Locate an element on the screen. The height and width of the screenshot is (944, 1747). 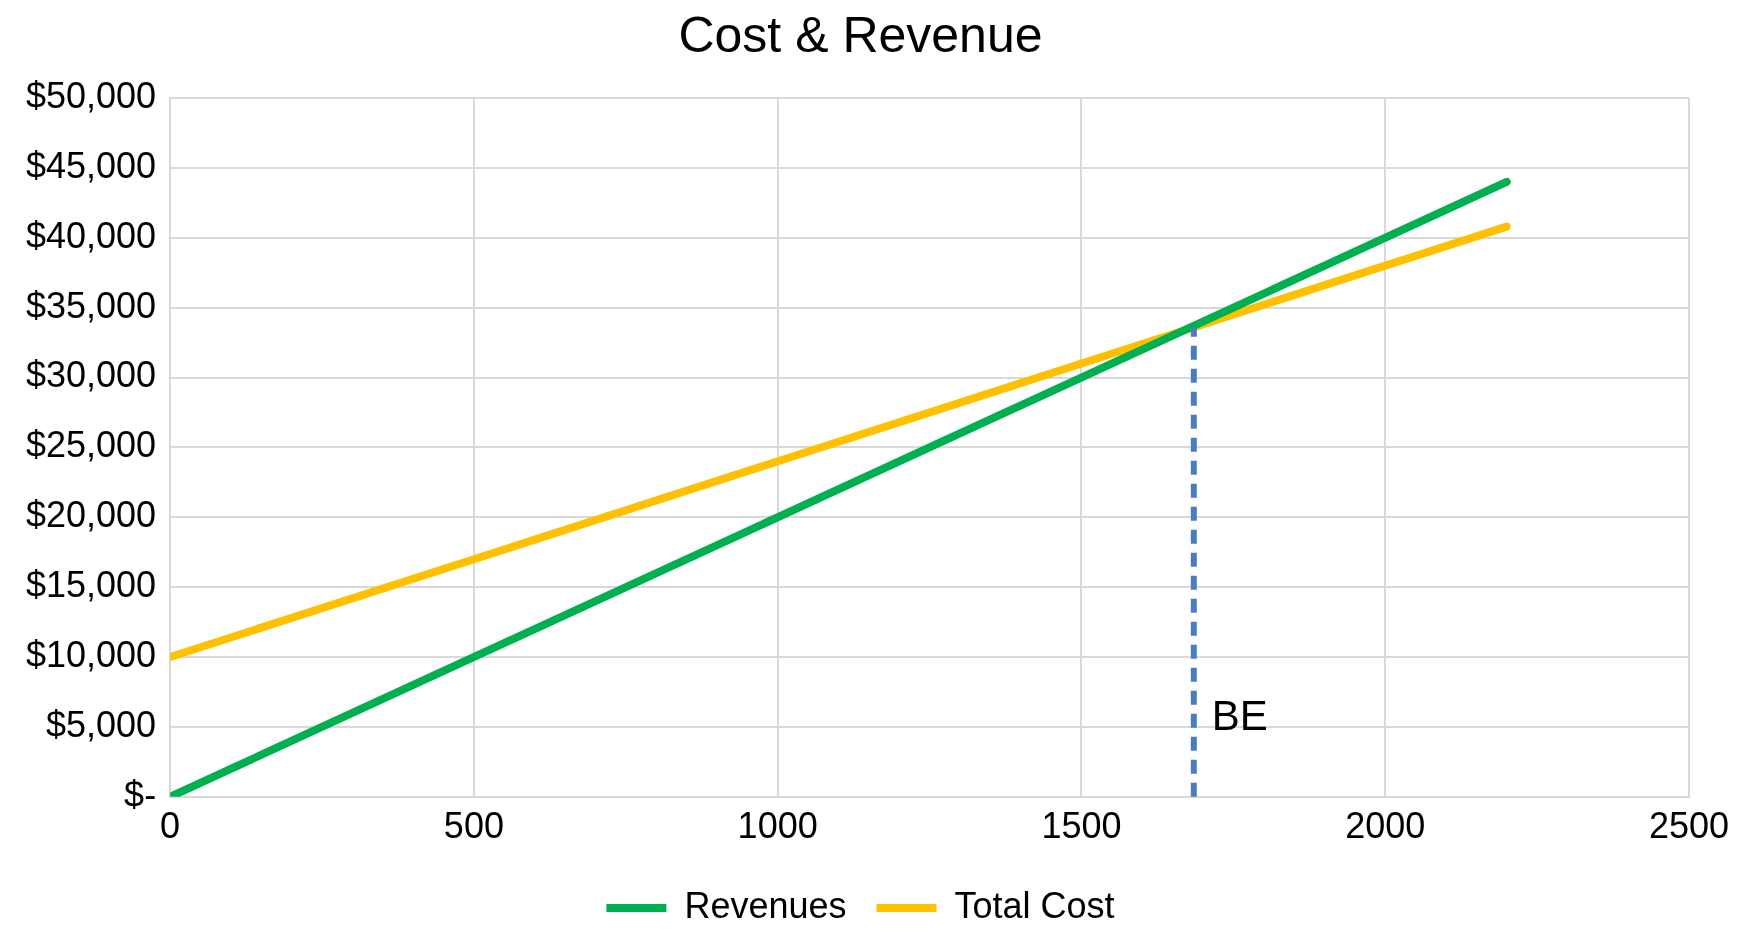
y-tick-label: $35,000 is located at coordinates (91, 305).